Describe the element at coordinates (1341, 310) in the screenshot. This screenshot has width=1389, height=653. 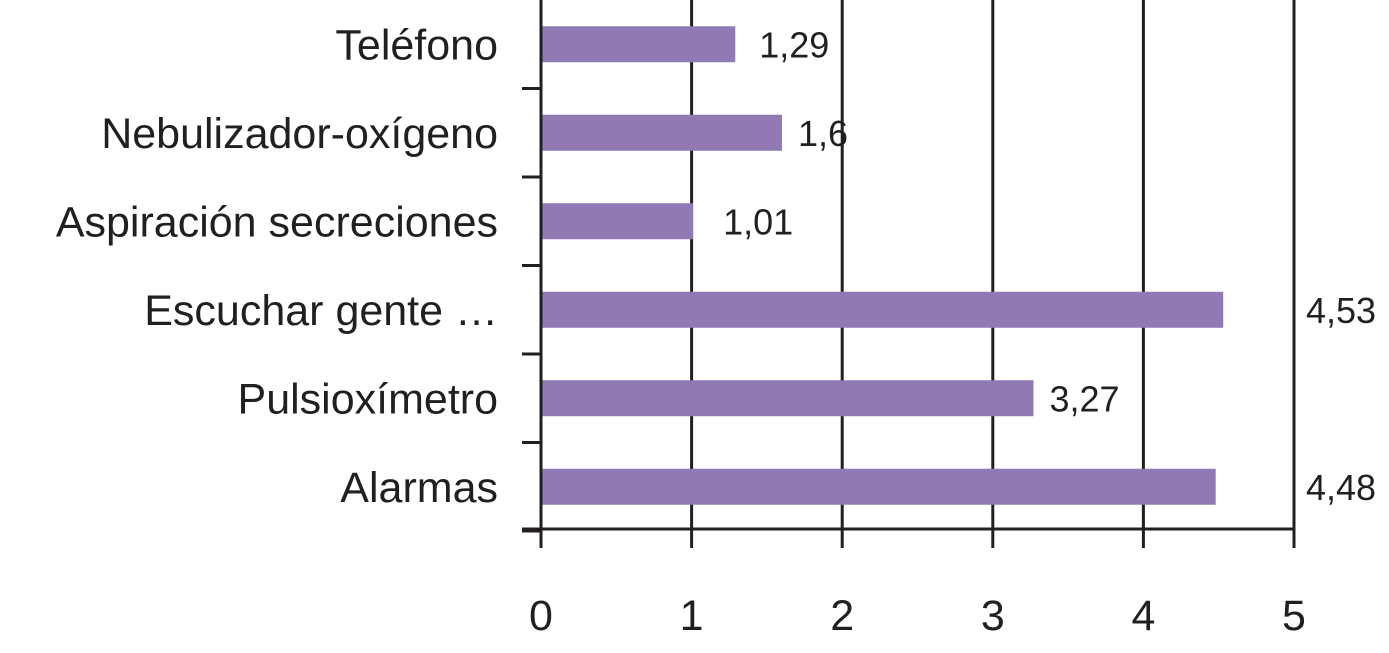
I see `data-label: 4,53` at that location.